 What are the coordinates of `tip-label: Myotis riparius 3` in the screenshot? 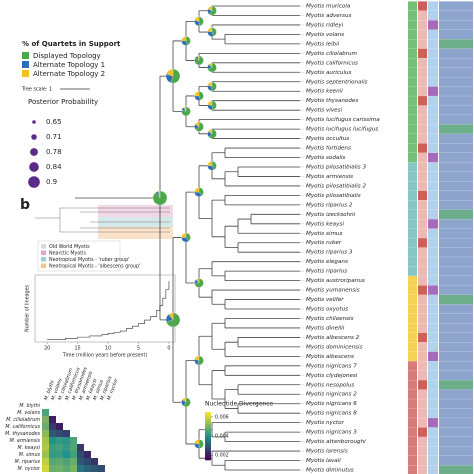 It's located at (329, 253).